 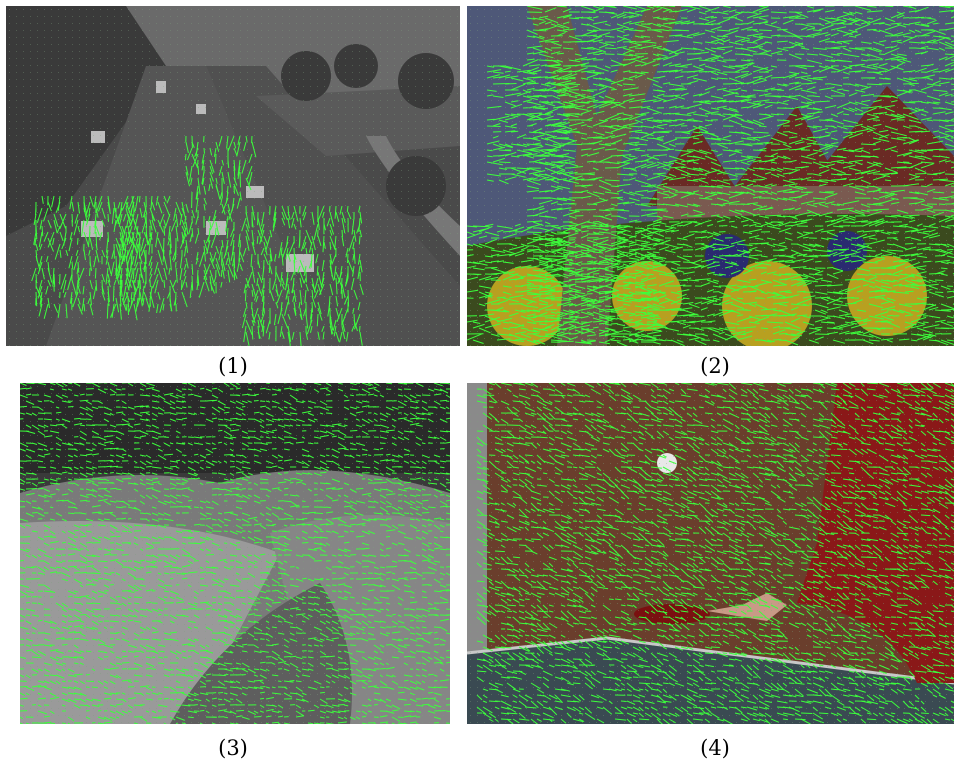 I want to click on caption-panel-1: (1), so click(x=233, y=366).